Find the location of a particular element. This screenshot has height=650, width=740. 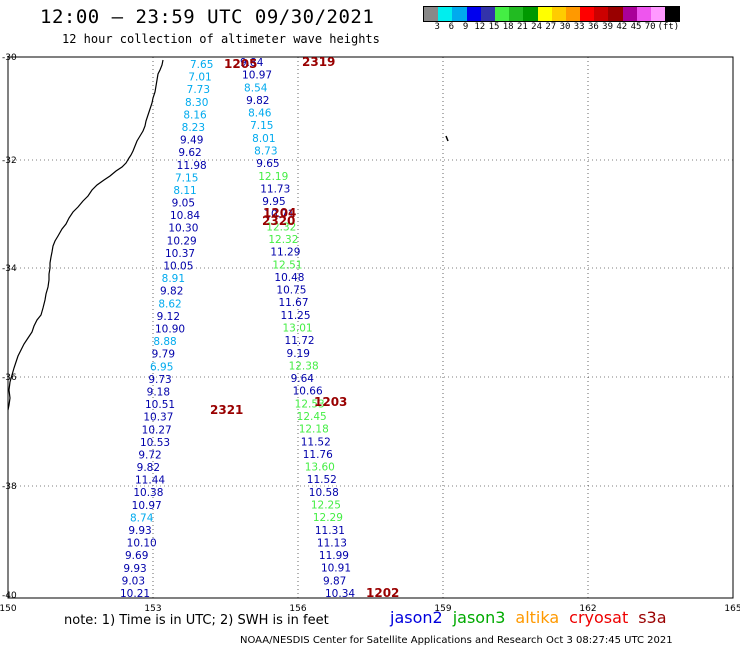

satellite-legend: jason2 jason3 altika cryosat s3a is located at coordinates (533, 617).